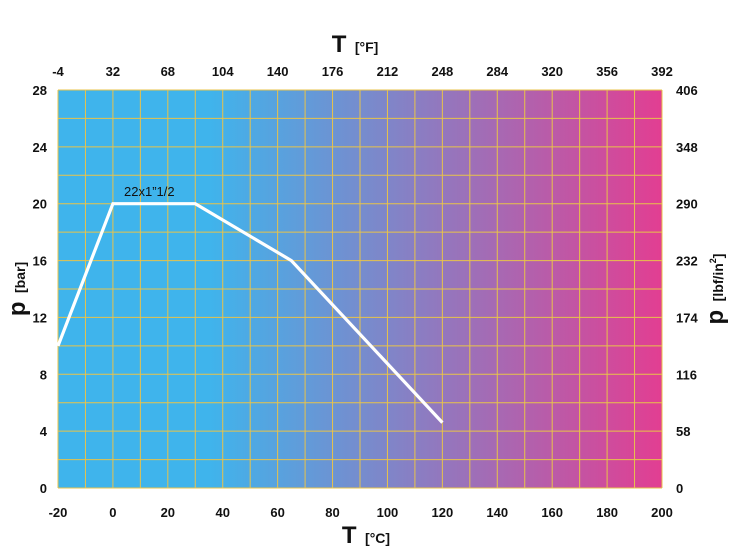  I want to click on x-tick-label-bottom: 20, so click(168, 512).